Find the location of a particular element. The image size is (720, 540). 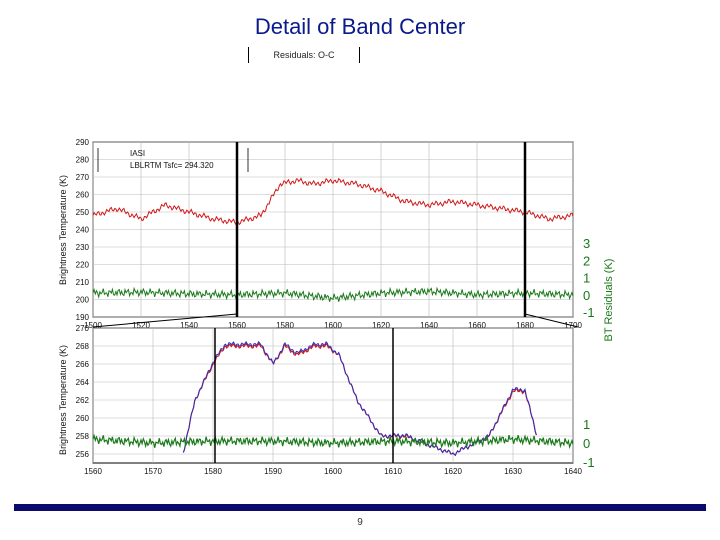

y-tick-label: 240 is located at coordinates (83, 230).